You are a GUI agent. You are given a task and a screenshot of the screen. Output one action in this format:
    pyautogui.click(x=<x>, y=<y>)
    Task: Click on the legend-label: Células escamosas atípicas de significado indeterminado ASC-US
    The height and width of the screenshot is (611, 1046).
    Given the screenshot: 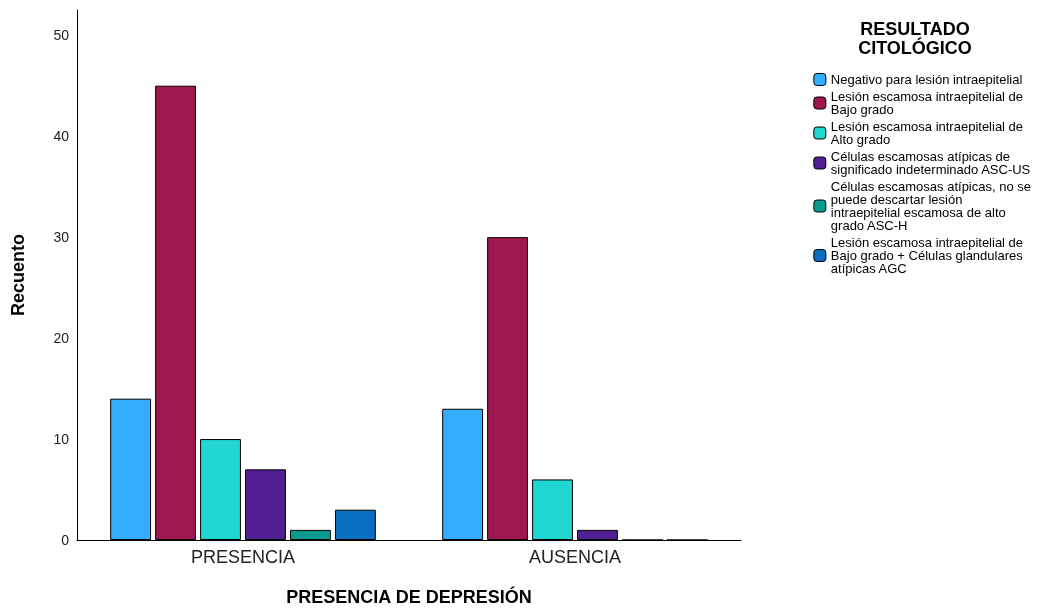 What is the action you would take?
    pyautogui.click(x=930, y=163)
    